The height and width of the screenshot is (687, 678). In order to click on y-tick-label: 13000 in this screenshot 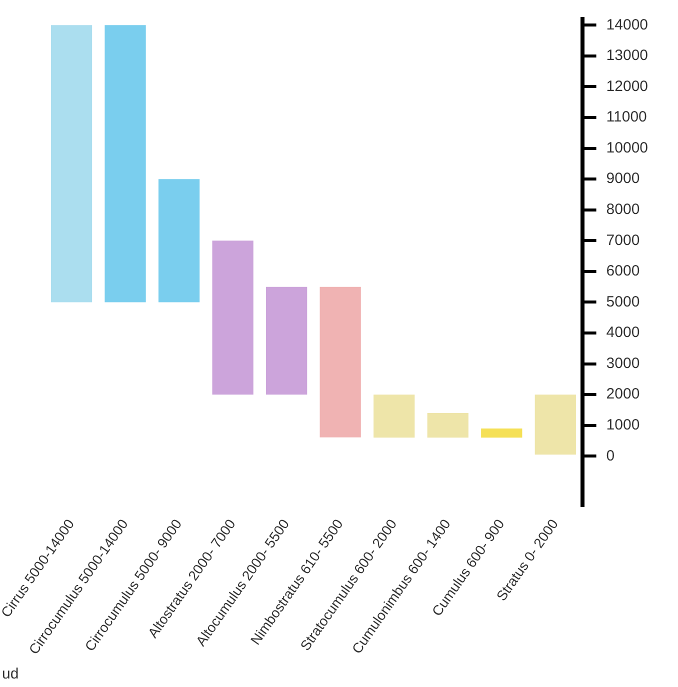, I will do `click(627, 55)`.